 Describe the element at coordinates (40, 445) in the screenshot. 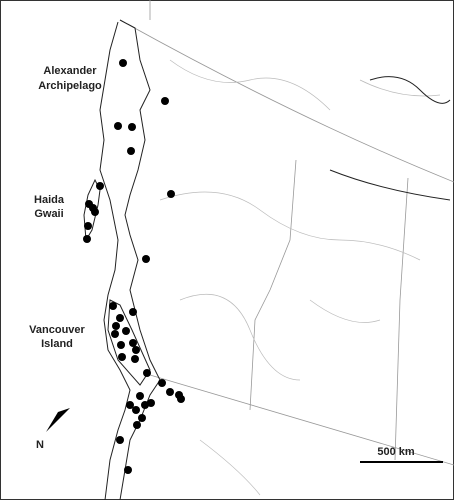

I see `north-label: N` at that location.